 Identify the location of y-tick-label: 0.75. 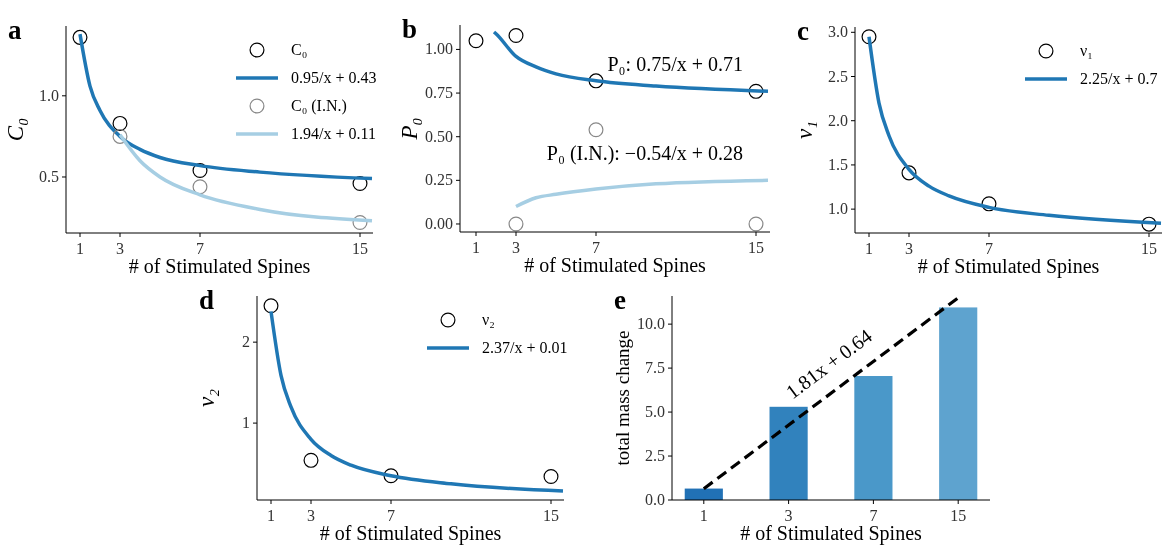
(439, 93).